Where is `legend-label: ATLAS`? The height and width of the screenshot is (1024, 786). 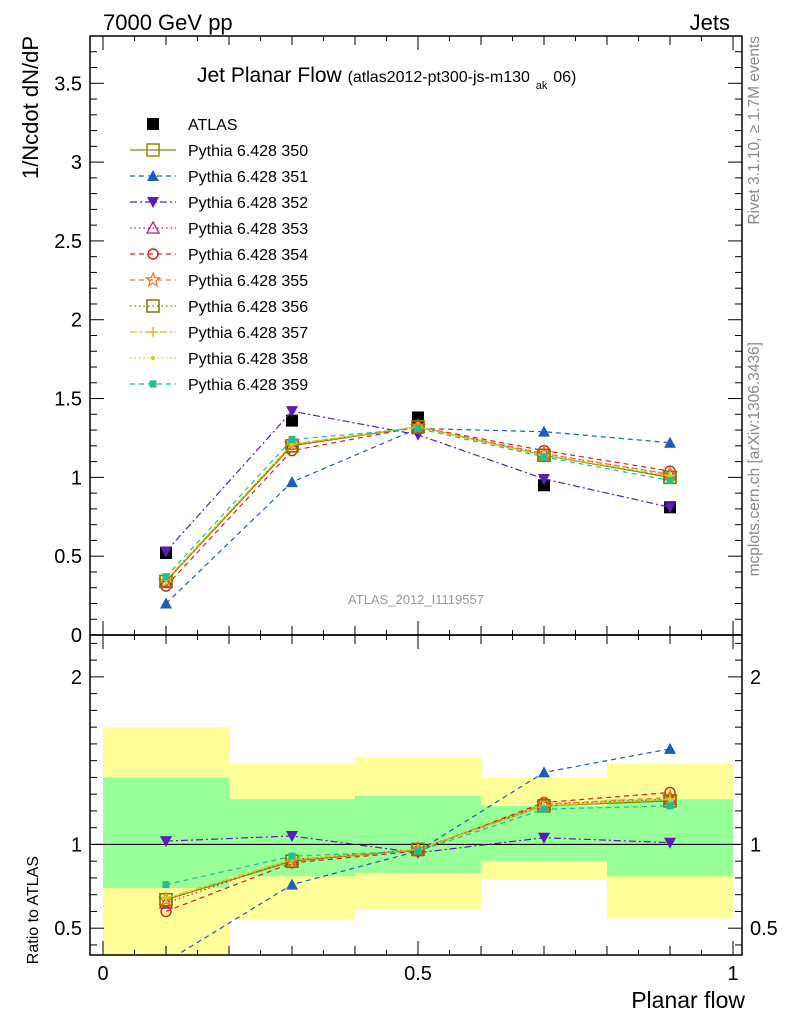 legend-label: ATLAS is located at coordinates (213, 125).